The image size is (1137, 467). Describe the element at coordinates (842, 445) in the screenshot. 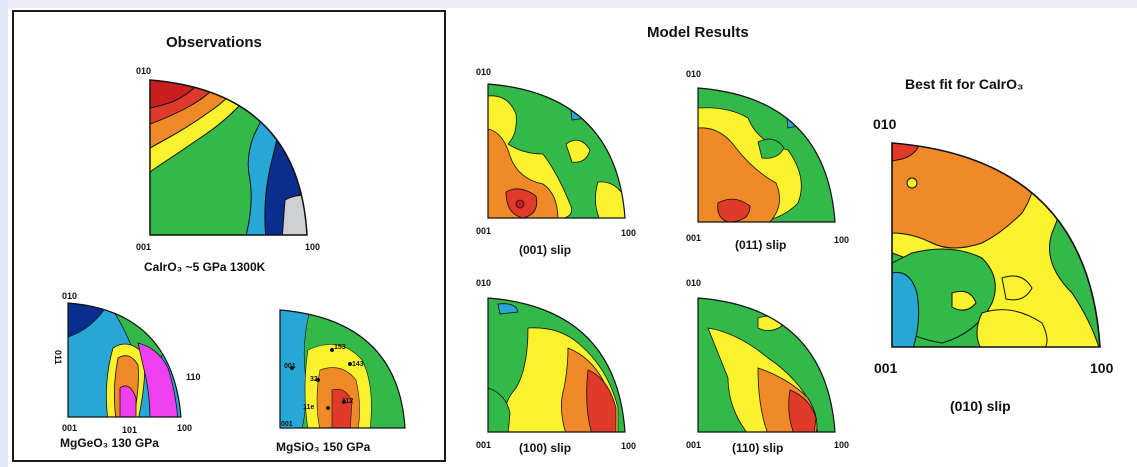

I see `model-110-right-label: 100` at that location.